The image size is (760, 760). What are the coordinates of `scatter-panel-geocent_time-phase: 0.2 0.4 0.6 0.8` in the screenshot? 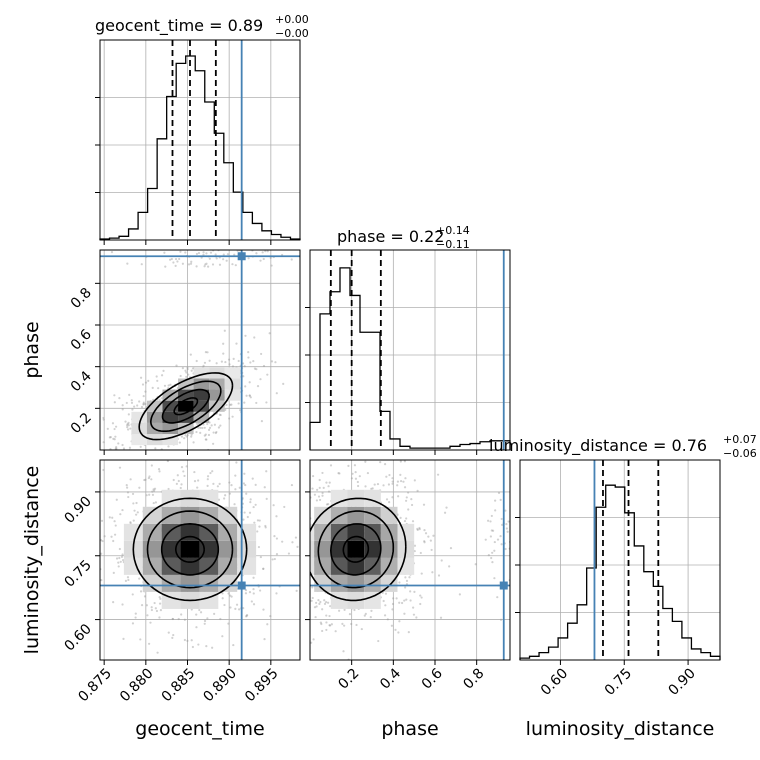 It's located at (184, 352).